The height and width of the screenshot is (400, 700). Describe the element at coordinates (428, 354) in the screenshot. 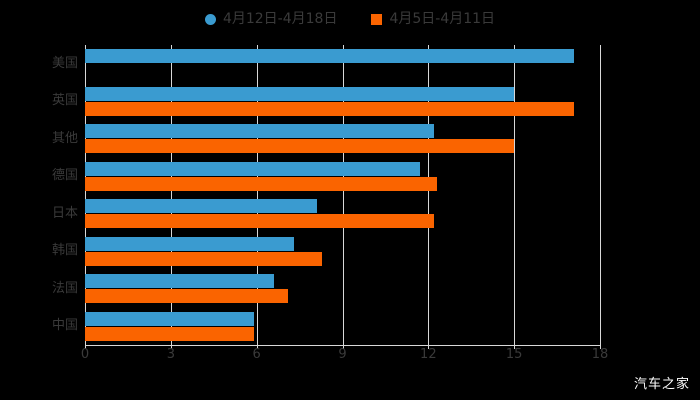

I see `x-axis-tick-label: 12` at that location.